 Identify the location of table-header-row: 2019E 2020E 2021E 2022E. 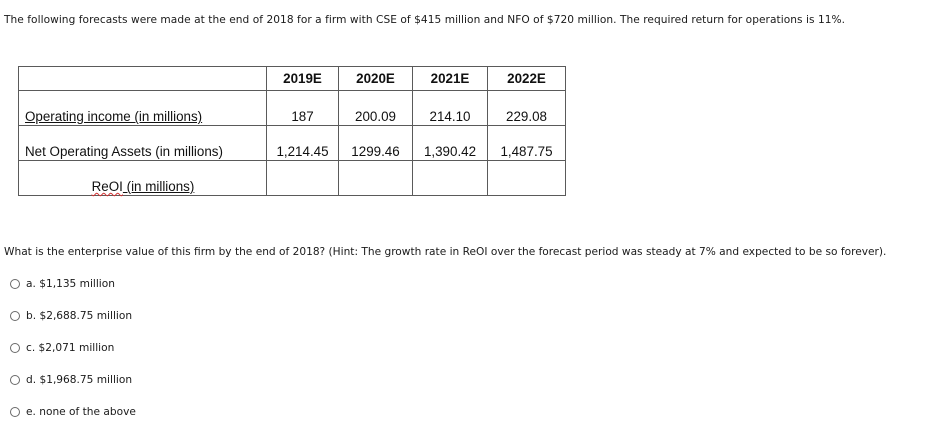
(292, 78).